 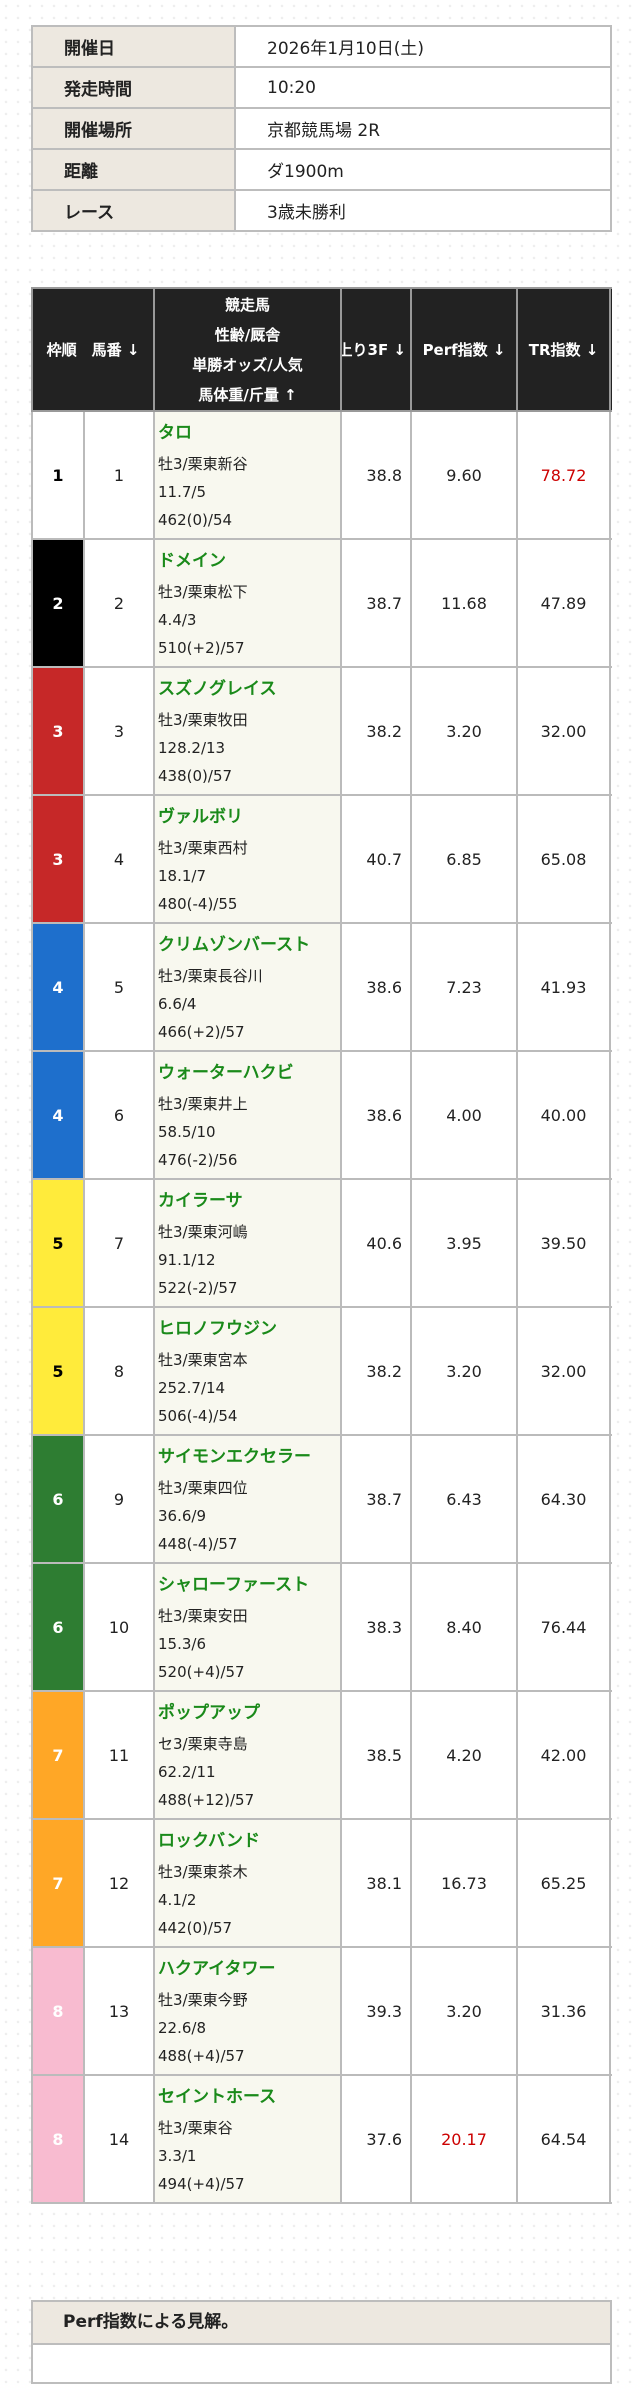 What do you see at coordinates (119, 987) in the screenshot?
I see `horse-number: 5` at bounding box center [119, 987].